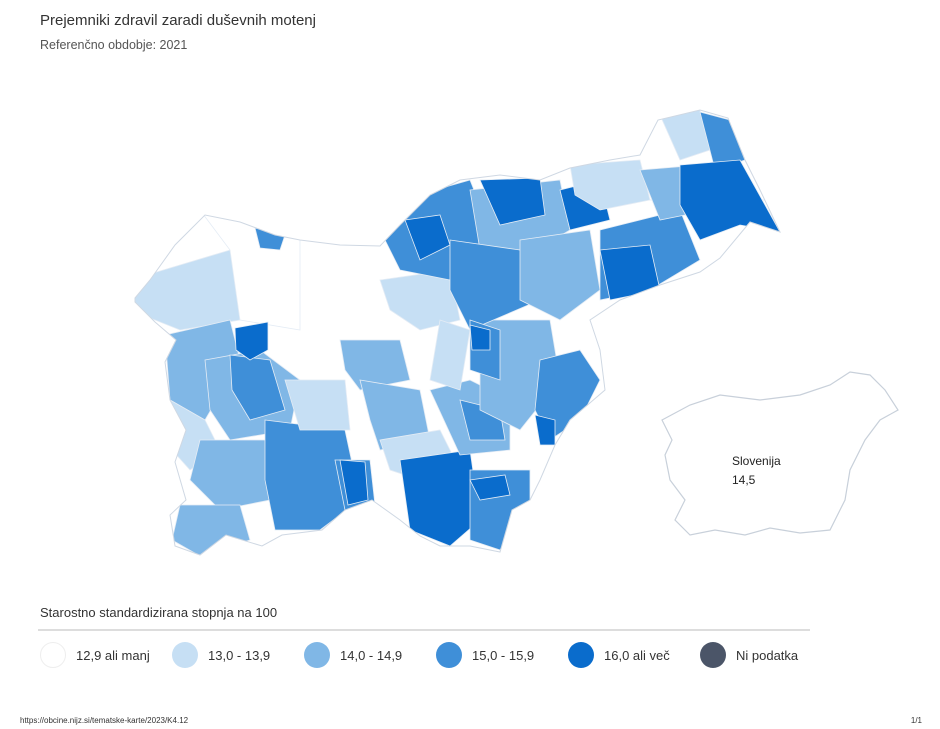 This screenshot has width=940, height=729. Describe the element at coordinates (113, 655) in the screenshot. I see `legend-label: 12,9 ali manj` at that location.